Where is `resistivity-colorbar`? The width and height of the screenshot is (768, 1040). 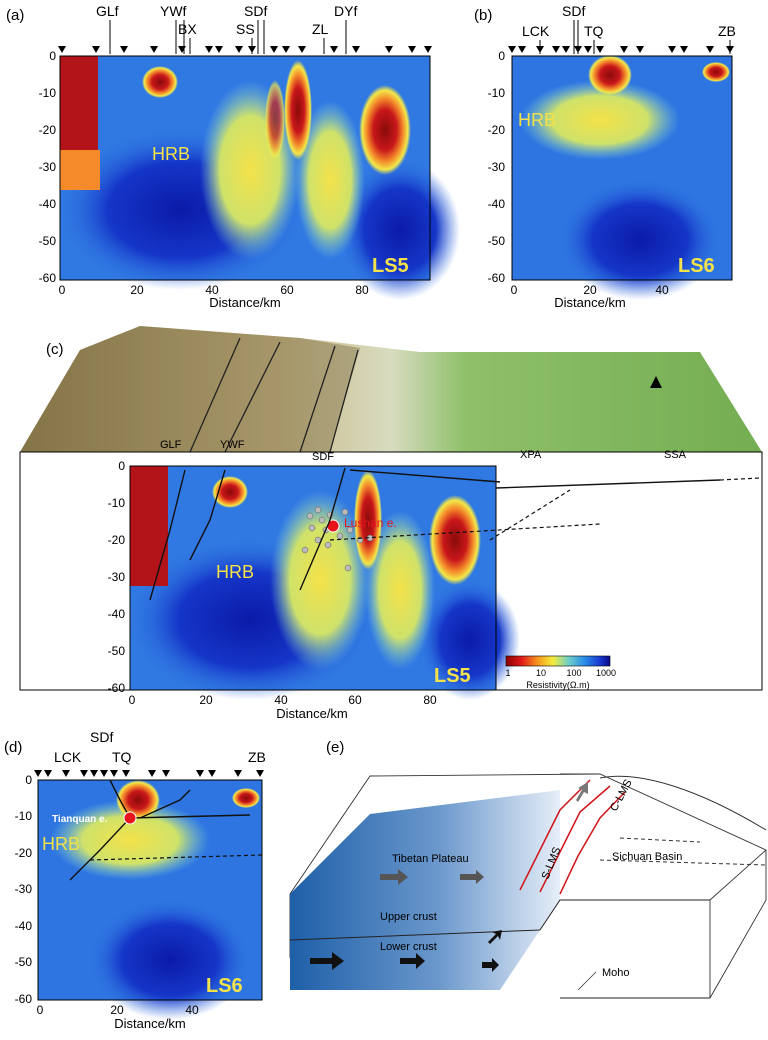 resistivity-colorbar is located at coordinates (558, 661).